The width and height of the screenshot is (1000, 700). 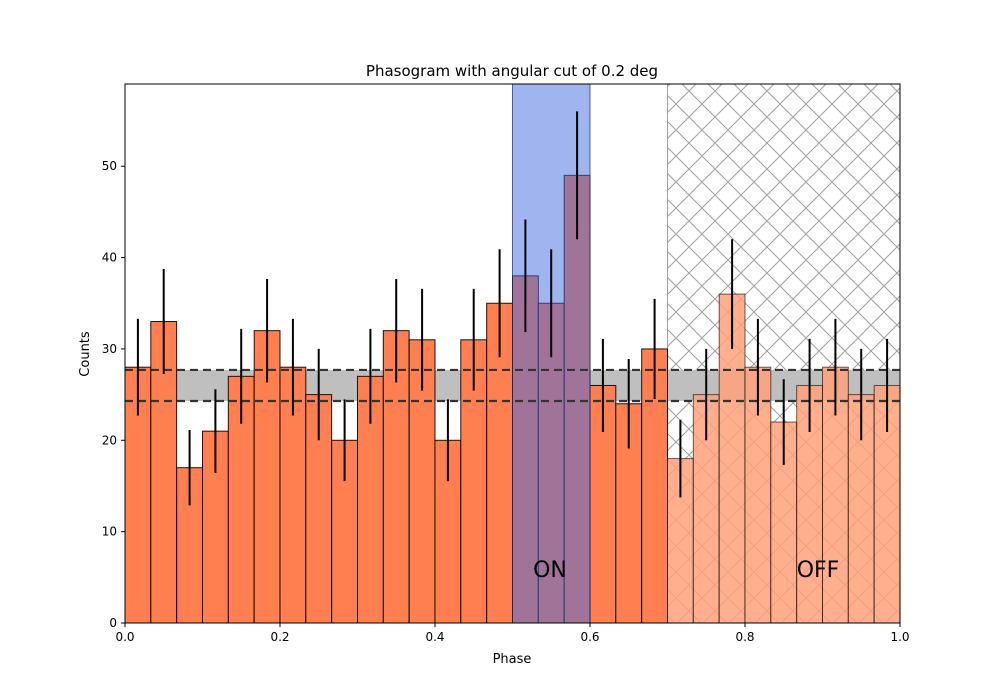 What do you see at coordinates (85, 354) in the screenshot?
I see `y-axis-label: Counts` at bounding box center [85, 354].